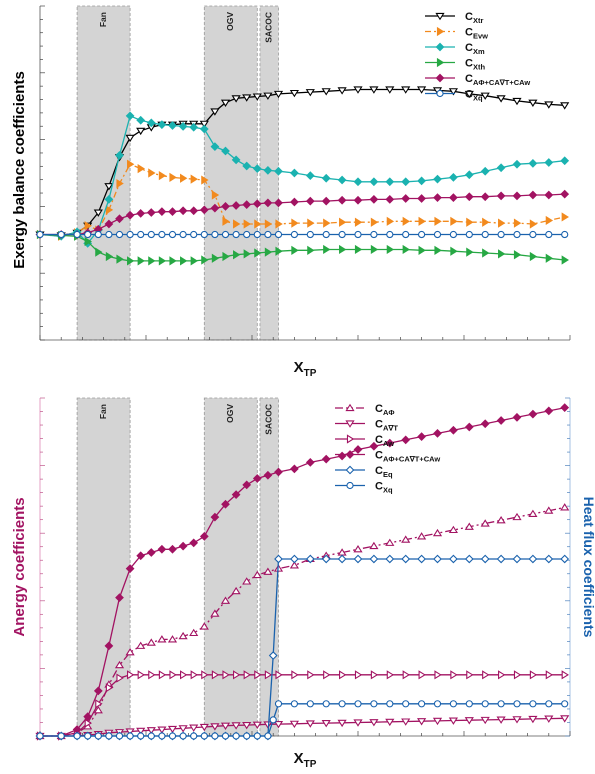 This screenshot has width=595, height=774. Describe the element at coordinates (475, 49) in the screenshot. I see `legend-label: CXm` at that location.